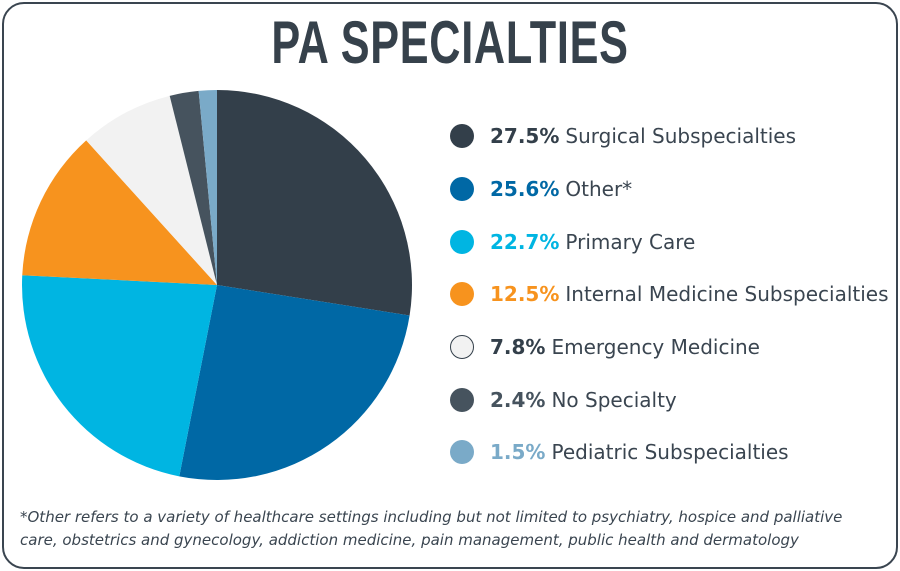  I want to click on legend-label: Primary Care, so click(630, 241).